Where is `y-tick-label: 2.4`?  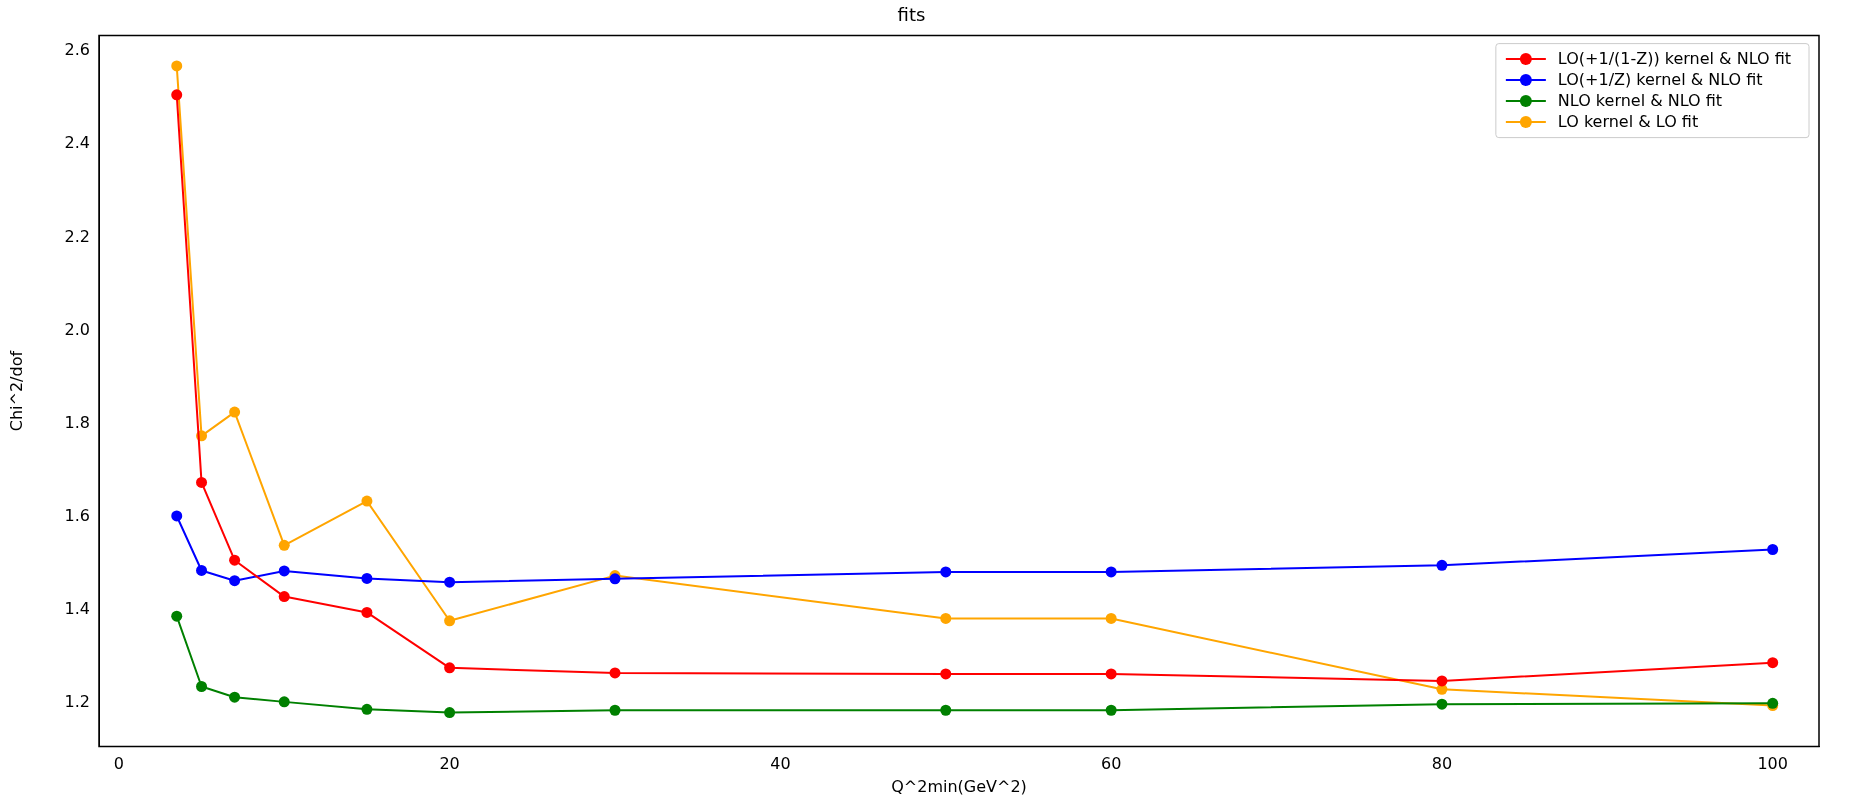 y-tick-label: 2.4 is located at coordinates (77, 143).